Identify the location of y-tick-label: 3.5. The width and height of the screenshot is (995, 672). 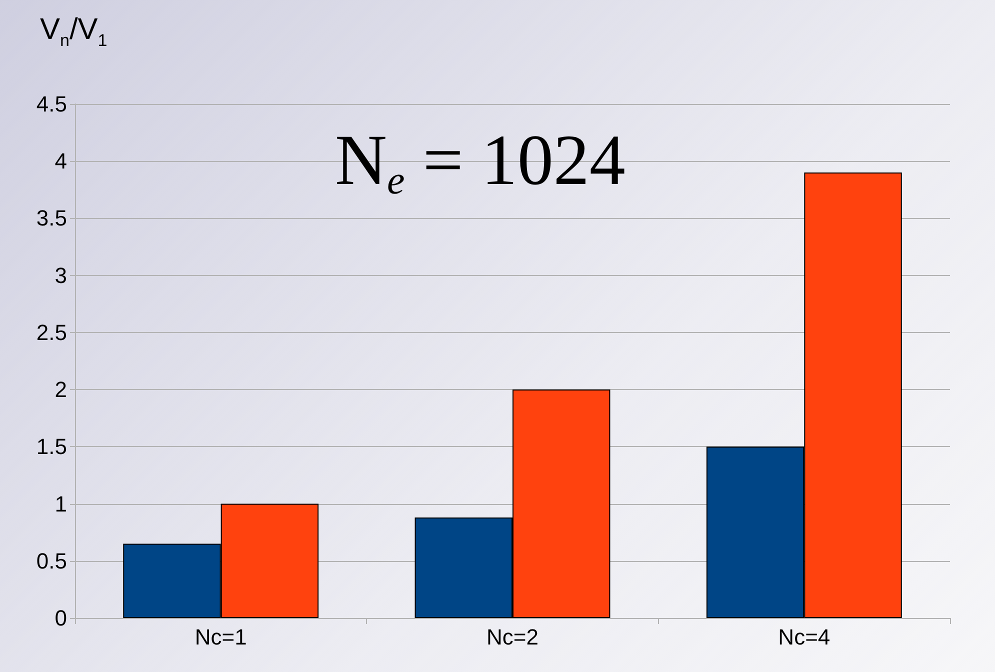
(51, 218).